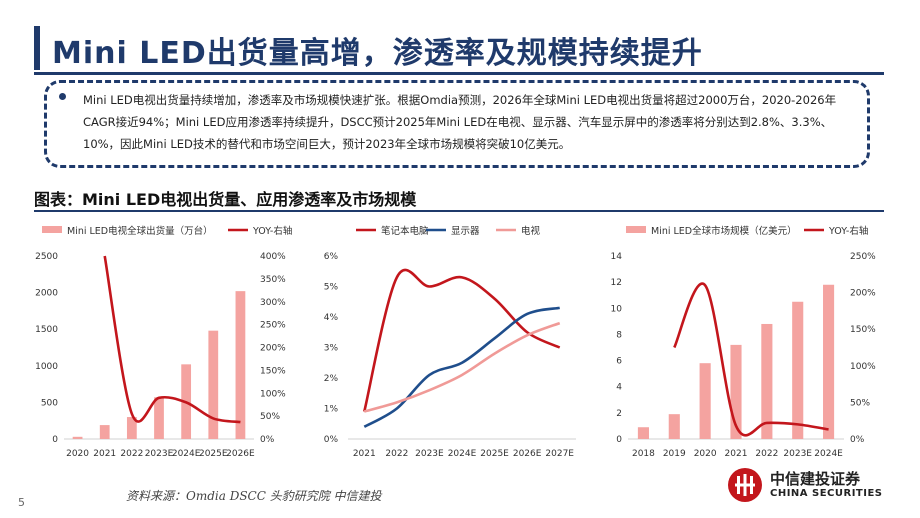 The height and width of the screenshot is (518, 920). What do you see at coordinates (619, 362) in the screenshot?
I see `y-tick-label: 6` at bounding box center [619, 362].